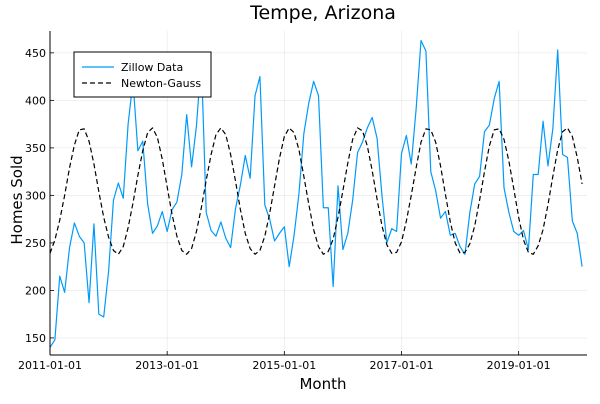 The height and width of the screenshot is (404, 600). I want to click on y-tick-label: 450, so click(35, 53).